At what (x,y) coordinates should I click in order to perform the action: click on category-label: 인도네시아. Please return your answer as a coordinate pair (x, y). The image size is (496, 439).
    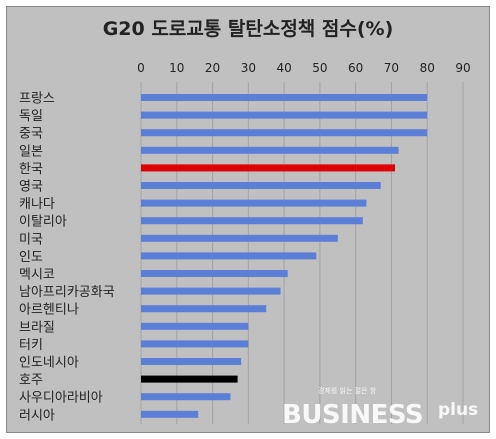
    Looking at the image, I should click on (49, 363).